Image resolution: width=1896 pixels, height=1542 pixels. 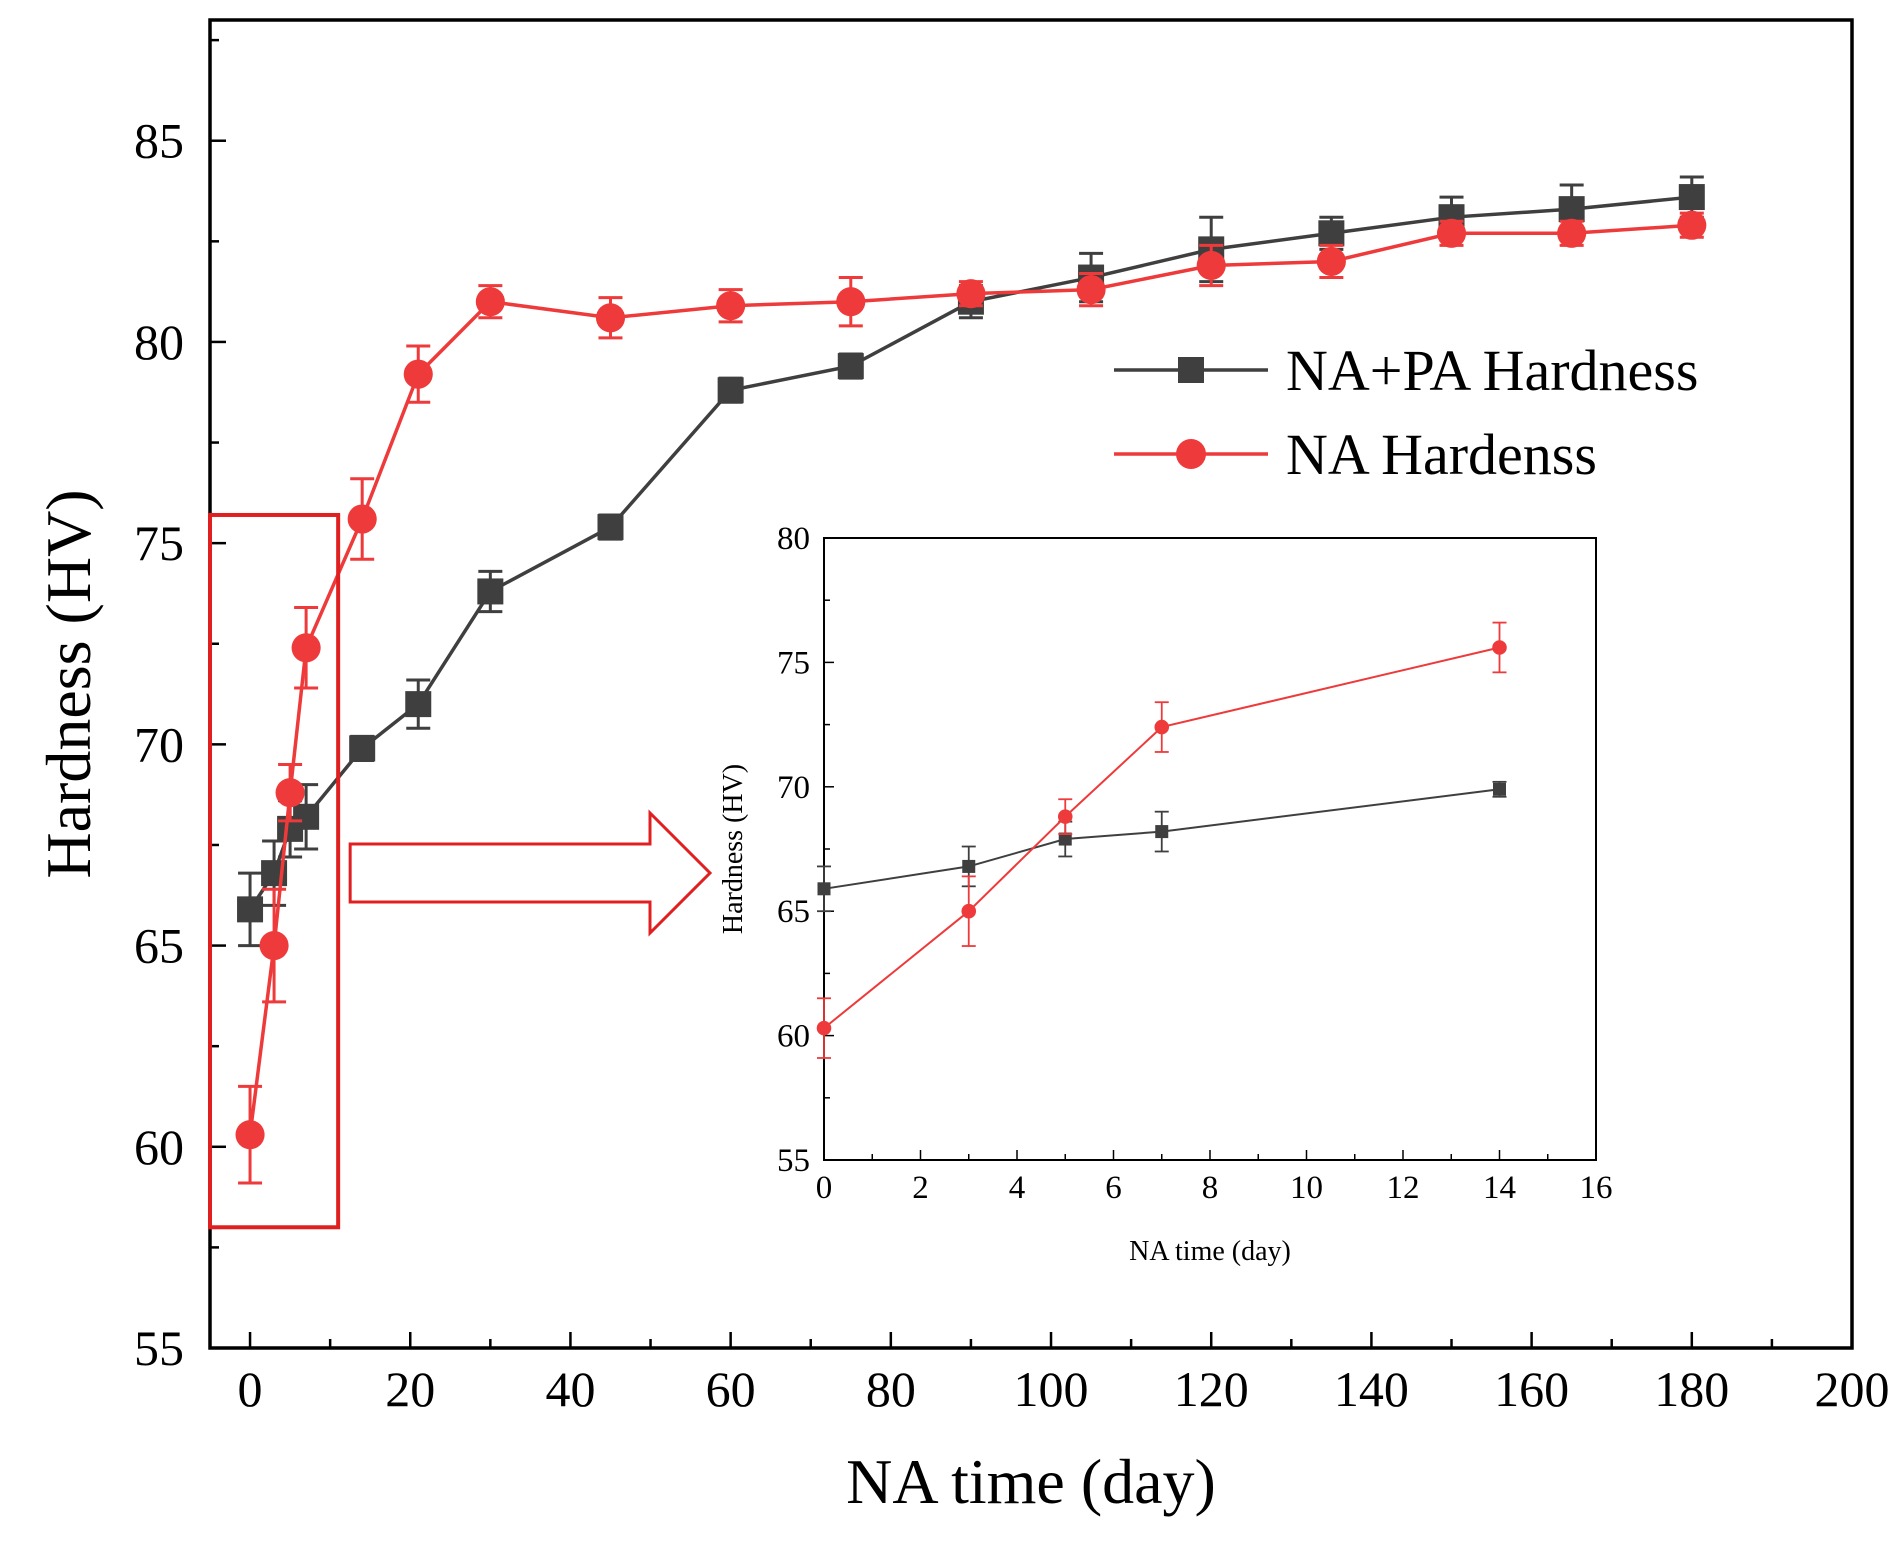 What do you see at coordinates (793, 663) in the screenshot?
I see `inset-y-tick-label: 75` at bounding box center [793, 663].